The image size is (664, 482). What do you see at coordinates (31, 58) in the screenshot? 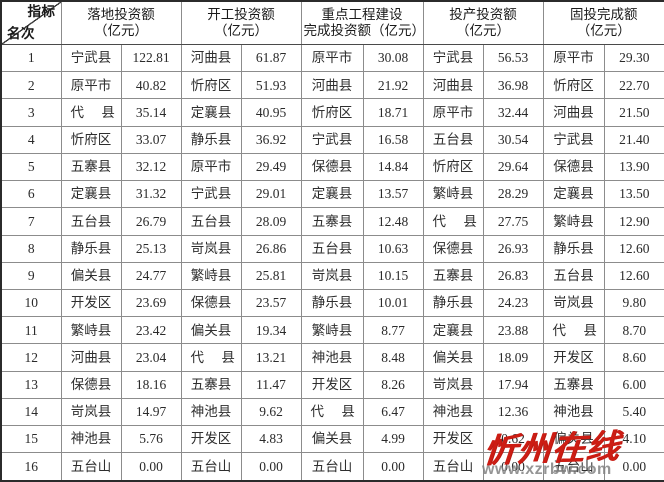
I see `rank-number-cell: 1` at bounding box center [31, 58].